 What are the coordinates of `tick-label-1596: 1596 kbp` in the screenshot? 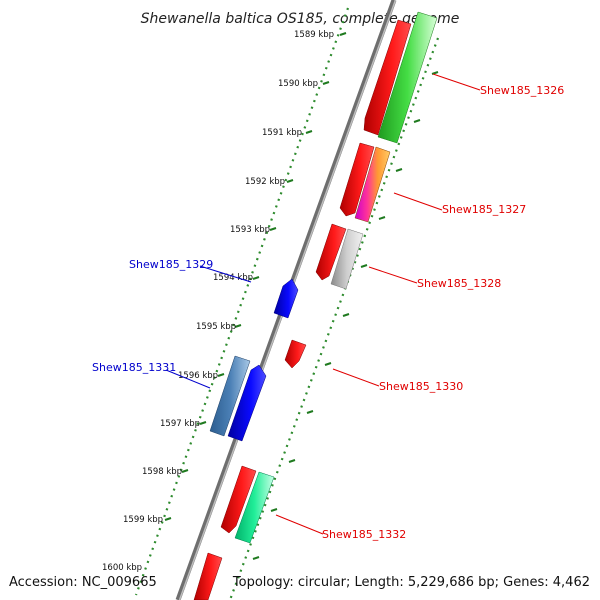 It's located at (198, 376).